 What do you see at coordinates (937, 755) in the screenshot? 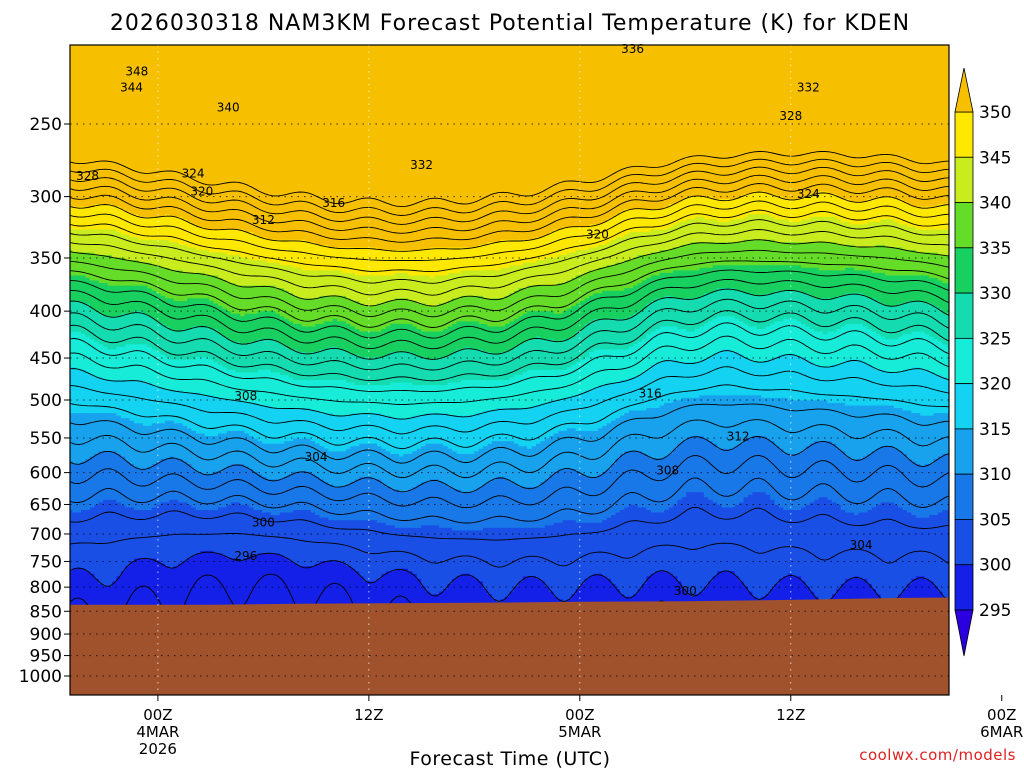
I see `credit-text: coolwx.com/models` at bounding box center [937, 755].